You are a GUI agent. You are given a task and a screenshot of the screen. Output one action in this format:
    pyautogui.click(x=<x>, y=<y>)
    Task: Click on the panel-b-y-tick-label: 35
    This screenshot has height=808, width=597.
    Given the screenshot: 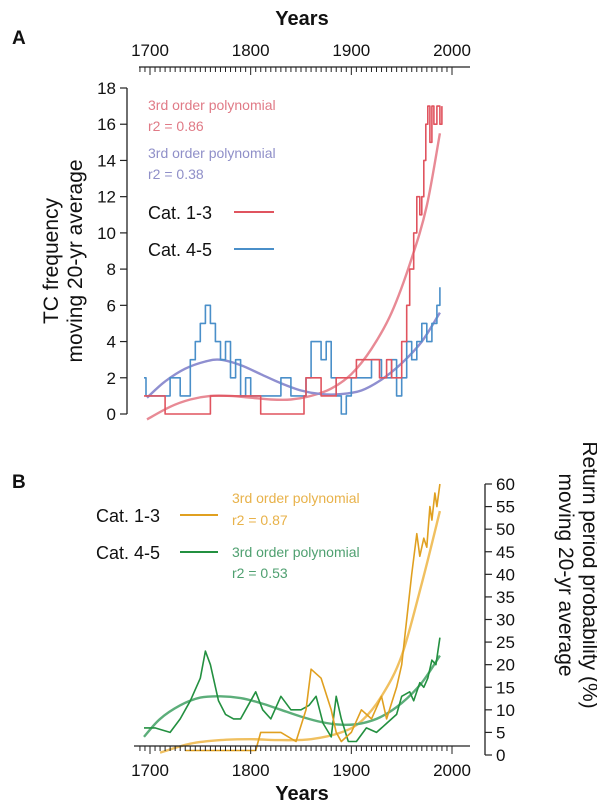 What is the action you would take?
    pyautogui.click(x=505, y=597)
    